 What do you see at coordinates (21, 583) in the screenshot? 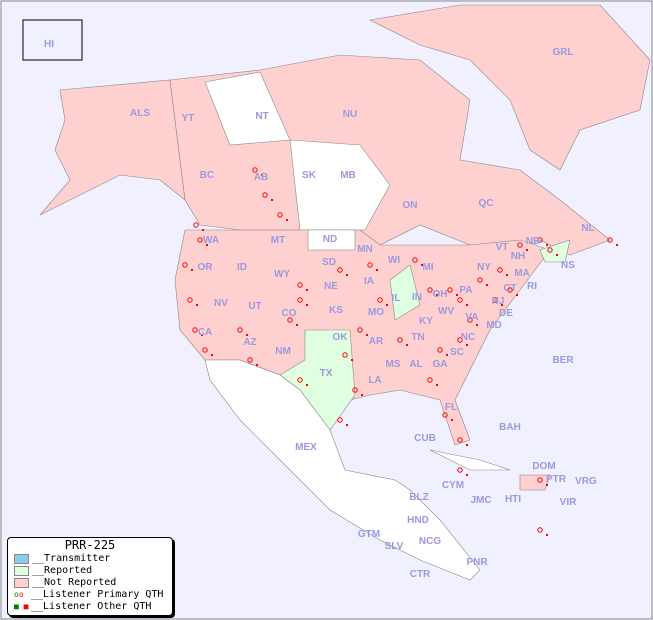
I see `not-reported-swatch` at bounding box center [21, 583].